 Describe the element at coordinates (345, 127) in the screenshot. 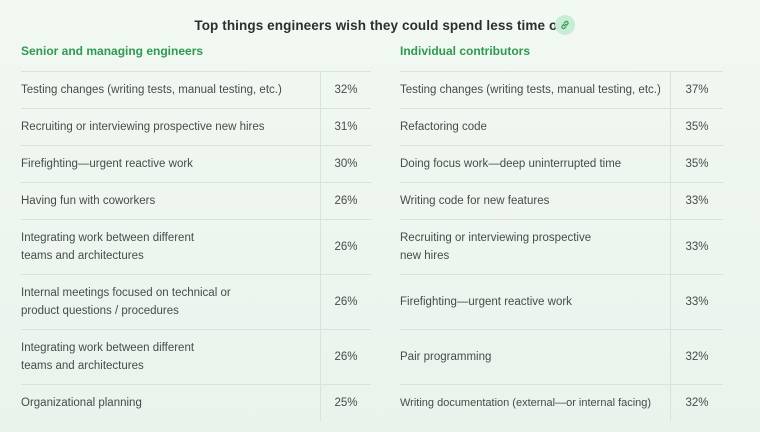

I see `row-value: 31%` at that location.